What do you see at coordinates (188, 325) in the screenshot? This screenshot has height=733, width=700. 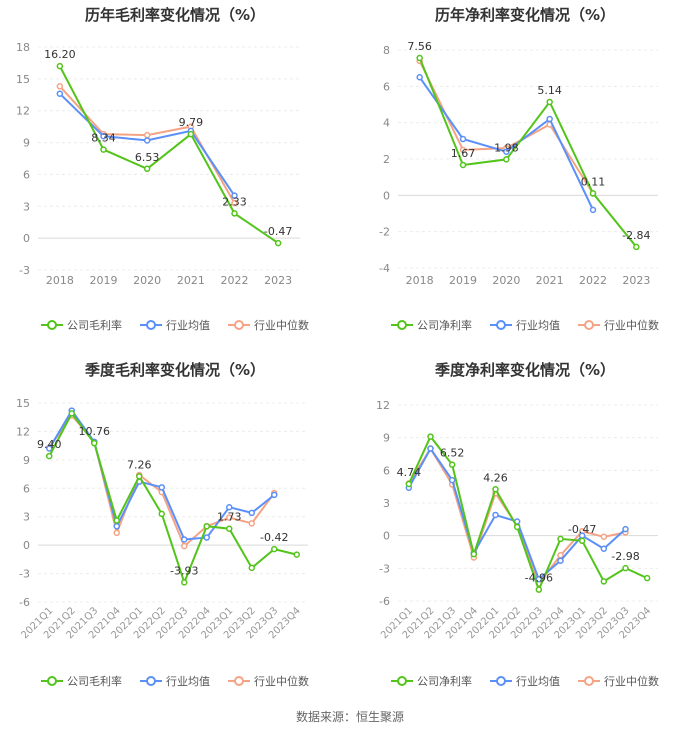 I see `legend-label: 行业均值` at bounding box center [188, 325].